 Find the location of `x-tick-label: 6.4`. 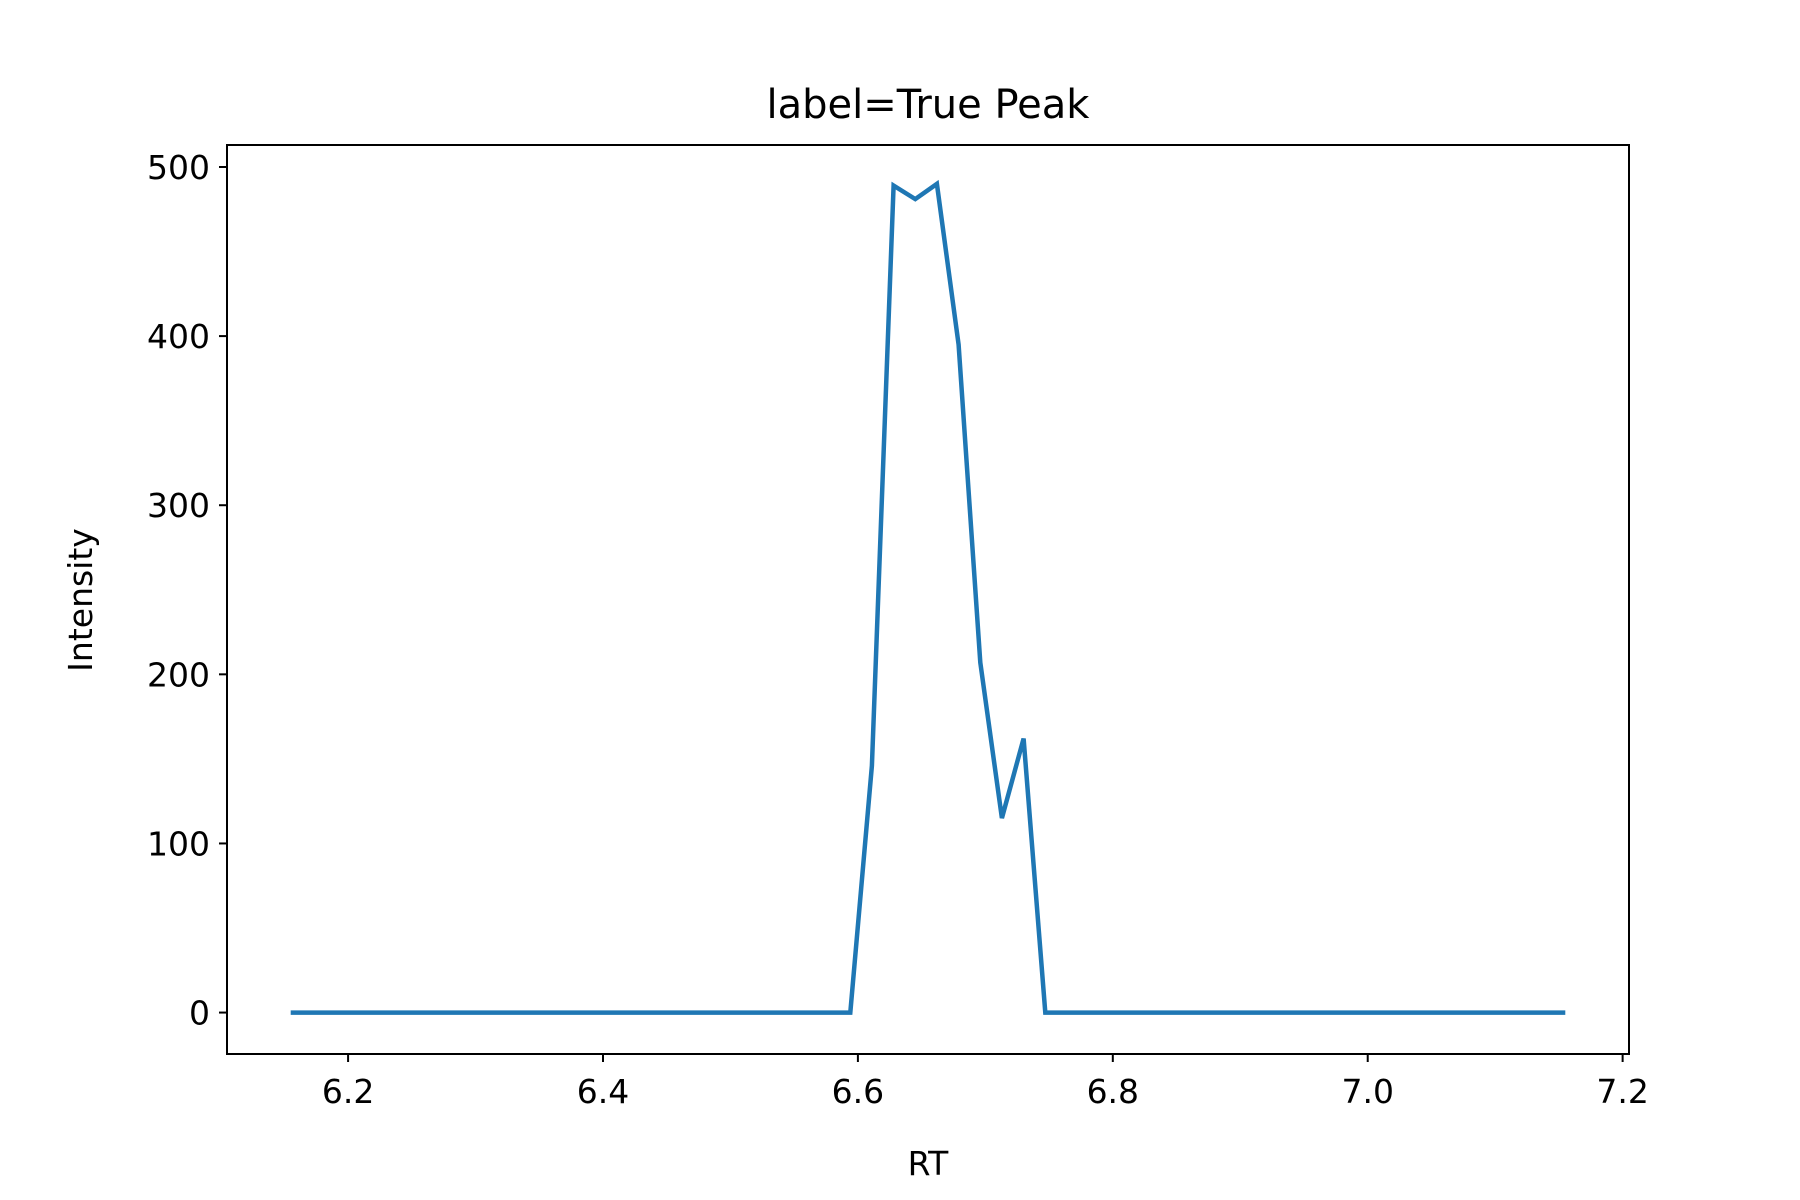

x-tick-label: 6.4 is located at coordinates (603, 1091).